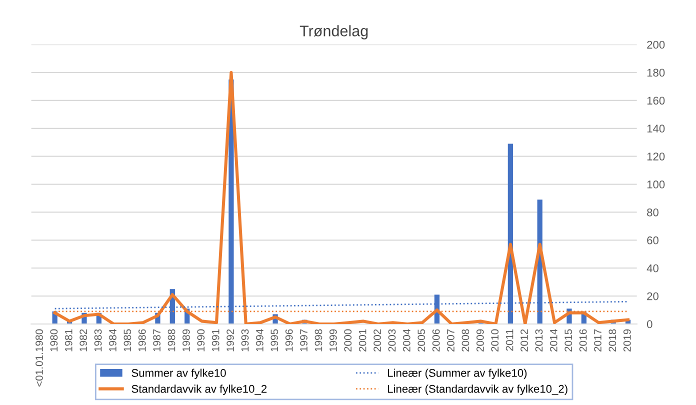 The image size is (696, 405). Describe the element at coordinates (142, 340) in the screenshot. I see `x-tick-label: 1986` at that location.